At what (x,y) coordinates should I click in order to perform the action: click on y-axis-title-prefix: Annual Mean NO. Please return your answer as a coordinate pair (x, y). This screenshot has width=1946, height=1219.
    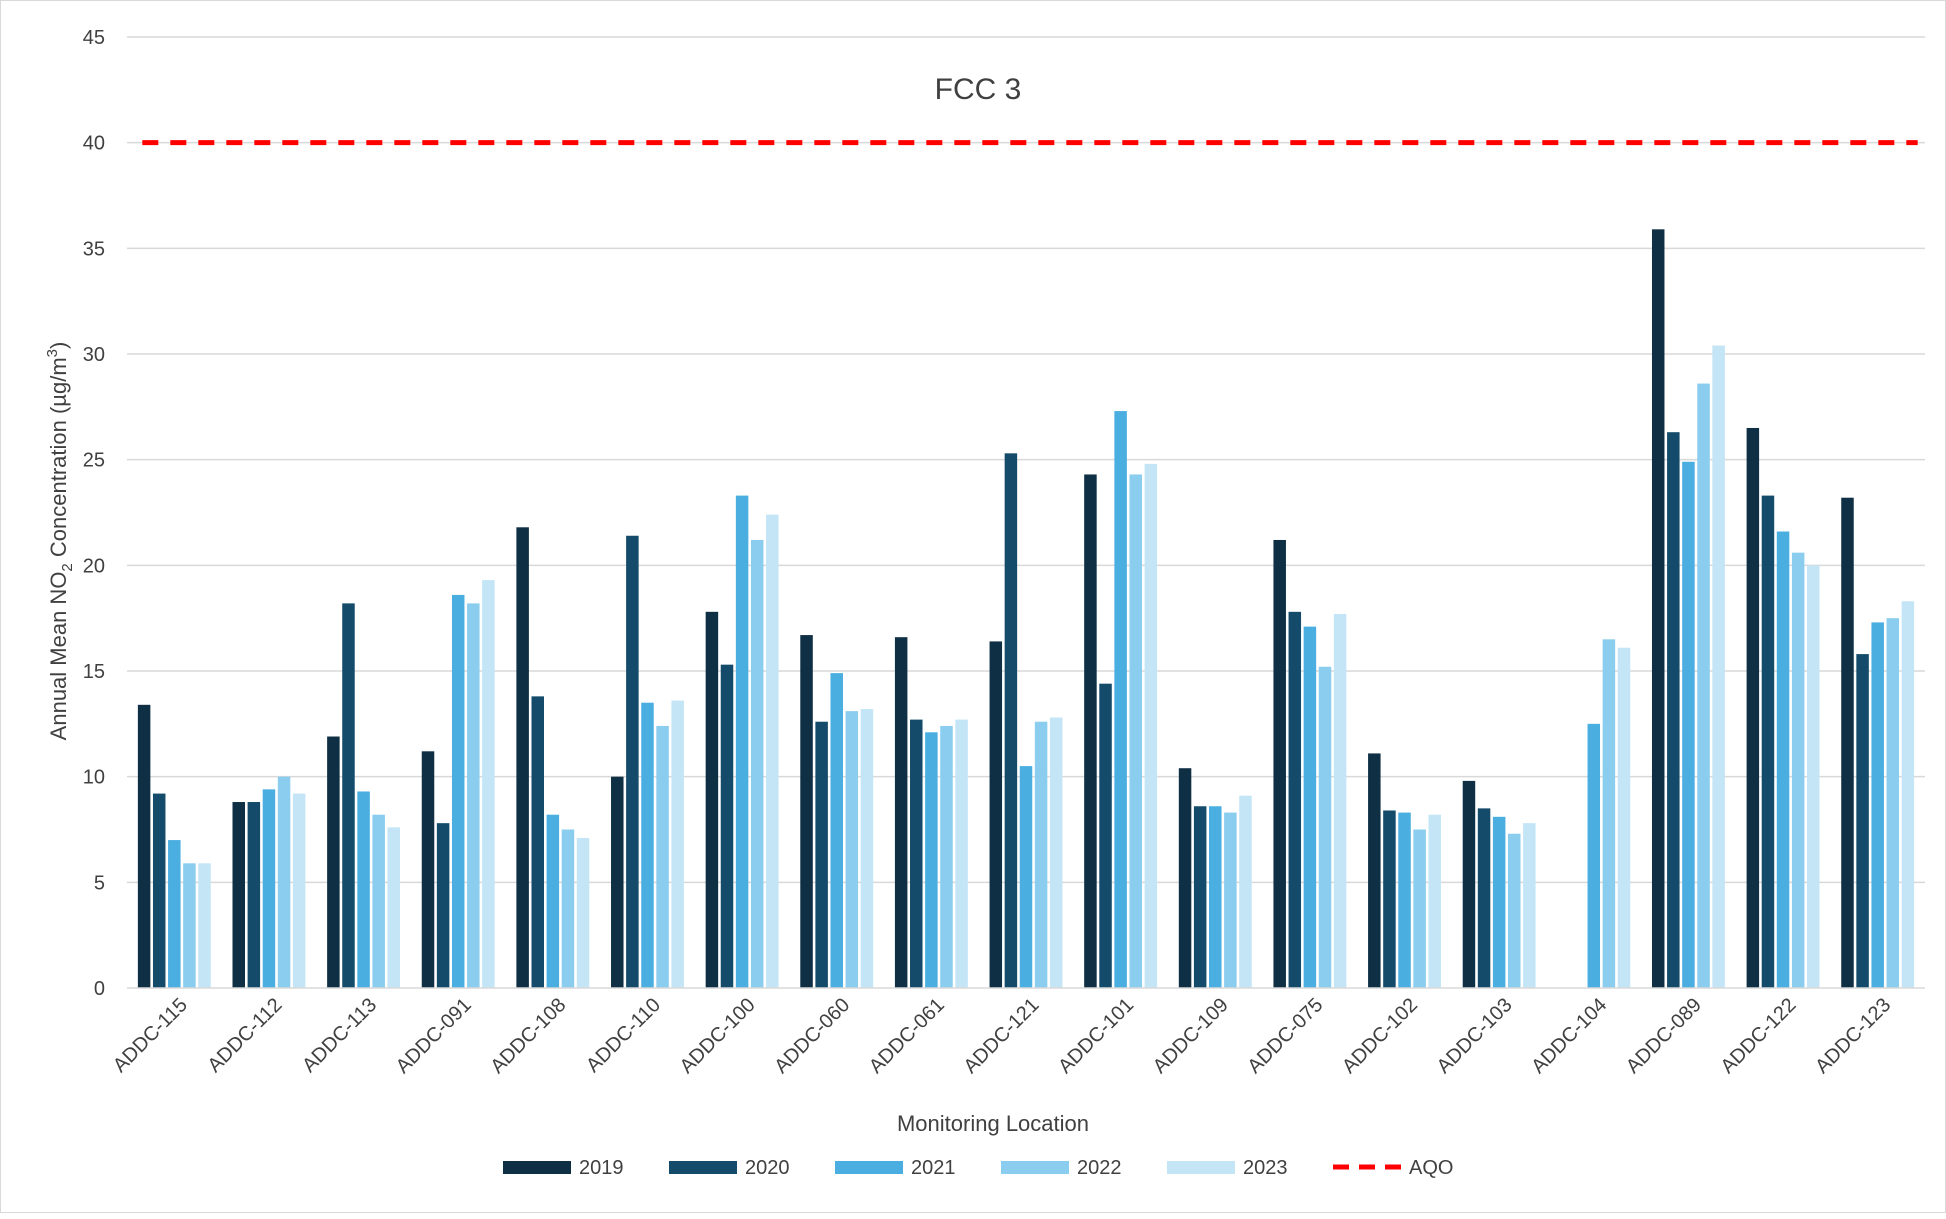
    Looking at the image, I should click on (58, 656).